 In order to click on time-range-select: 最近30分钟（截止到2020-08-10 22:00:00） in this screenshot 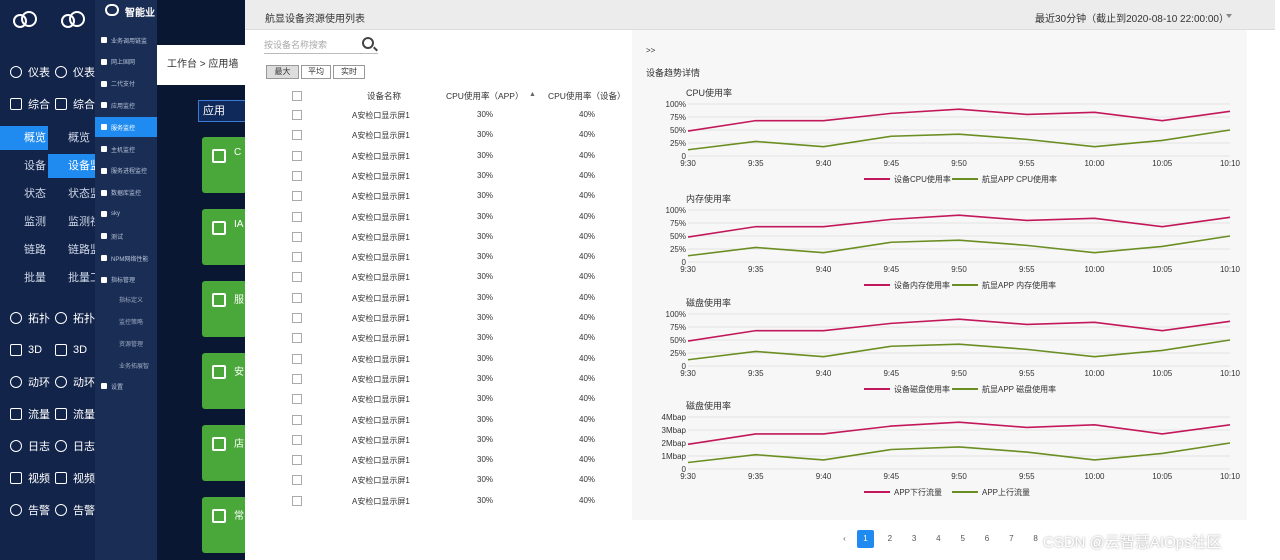, I will do `click(1132, 19)`.